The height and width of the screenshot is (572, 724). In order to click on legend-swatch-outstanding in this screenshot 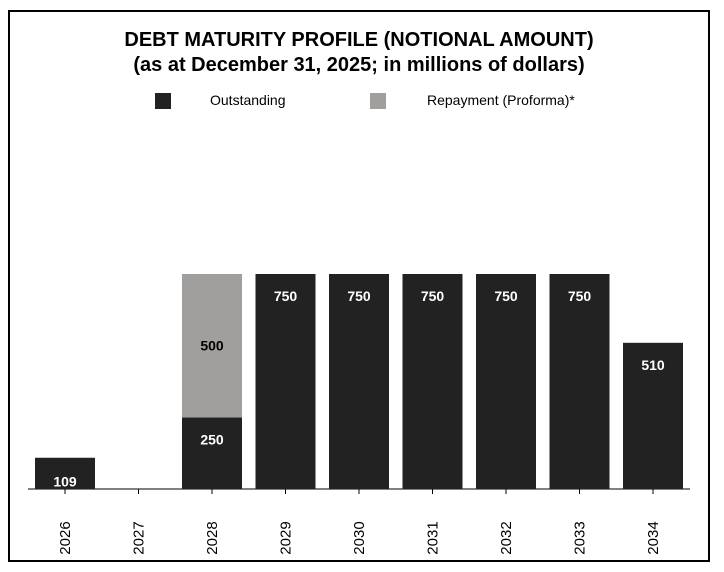, I will do `click(163, 101)`.